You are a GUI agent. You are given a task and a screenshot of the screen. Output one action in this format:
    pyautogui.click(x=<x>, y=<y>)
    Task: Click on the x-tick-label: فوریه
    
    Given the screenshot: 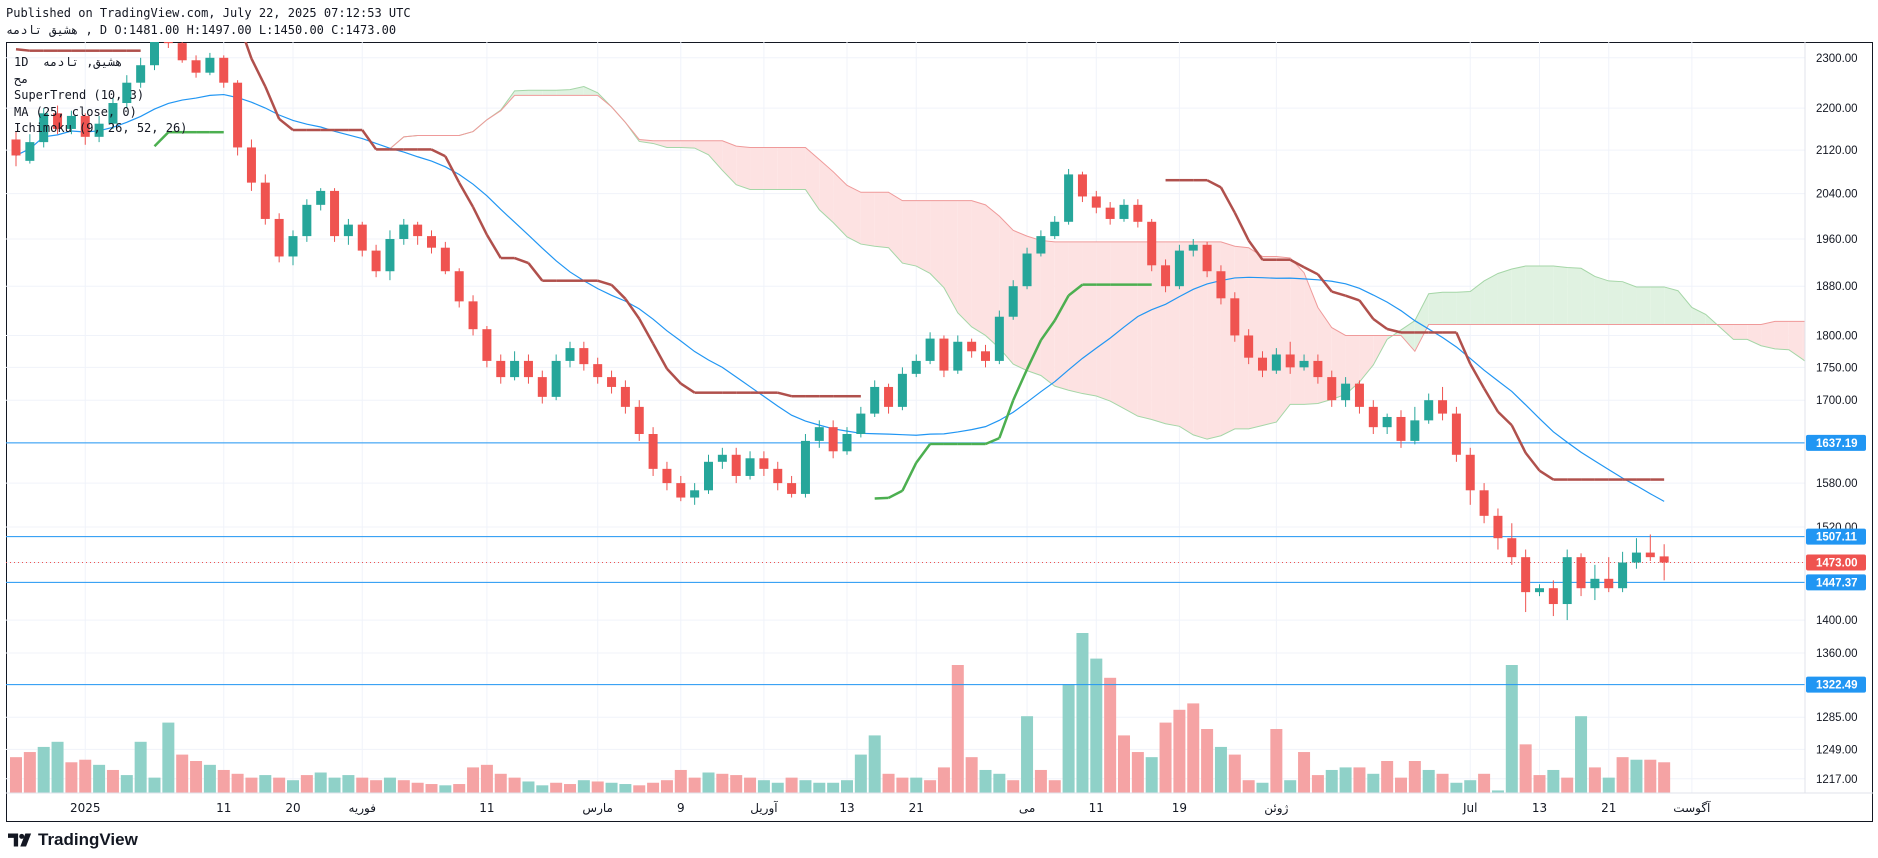 What is the action you would take?
    pyautogui.click(x=362, y=808)
    